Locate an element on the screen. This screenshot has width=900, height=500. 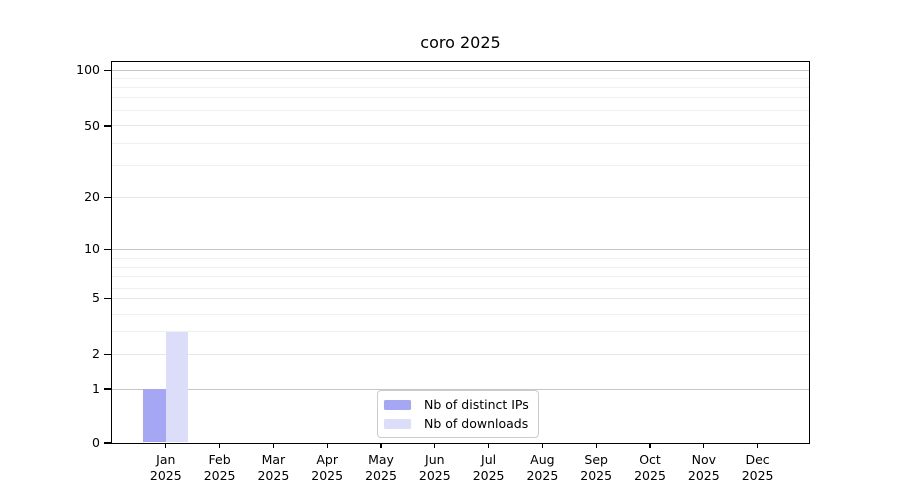
legend-label: Nb of distinct IPs is located at coordinates (476, 404).